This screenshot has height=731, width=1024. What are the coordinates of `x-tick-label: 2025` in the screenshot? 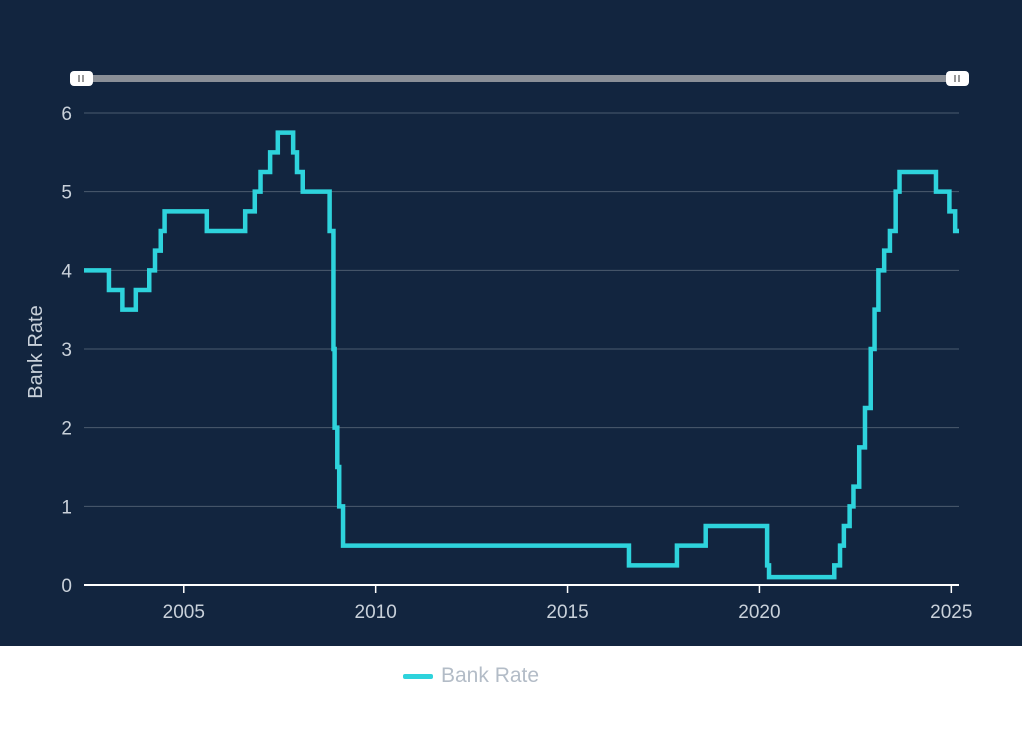 It's located at (951, 612).